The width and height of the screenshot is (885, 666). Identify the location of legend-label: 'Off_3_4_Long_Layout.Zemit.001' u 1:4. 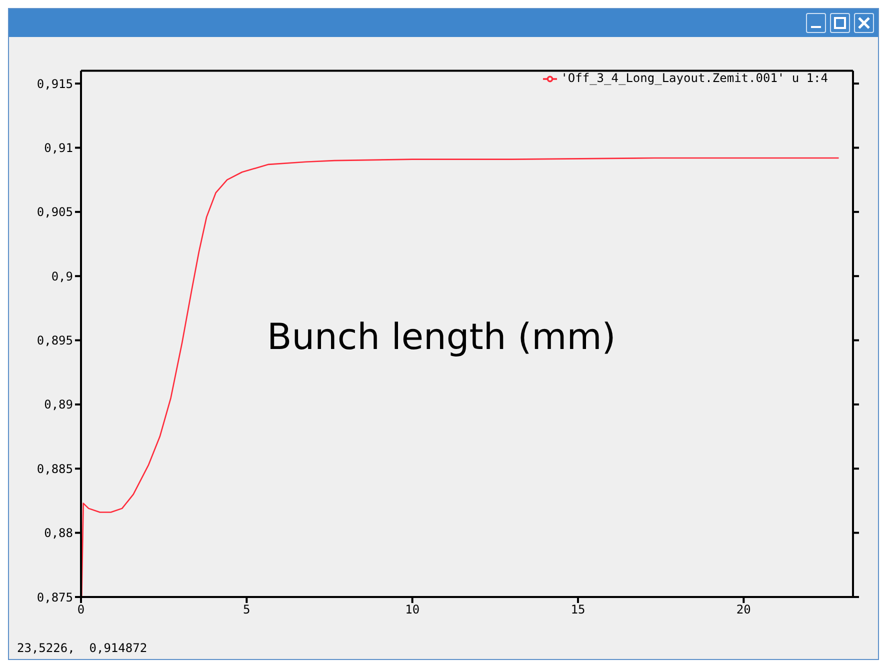
(694, 78).